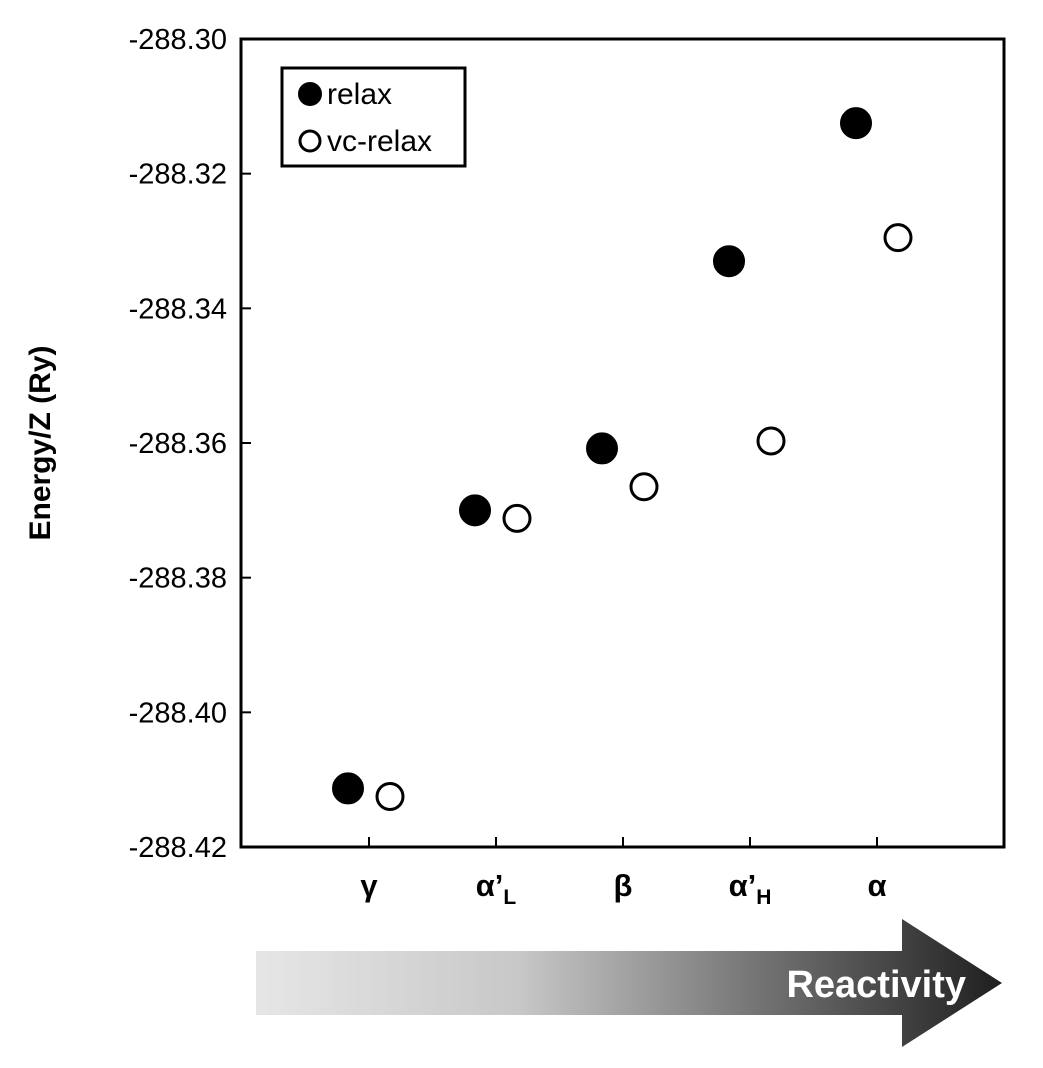 The image size is (1043, 1068). I want to click on x-category-label: γ, so click(369, 885).